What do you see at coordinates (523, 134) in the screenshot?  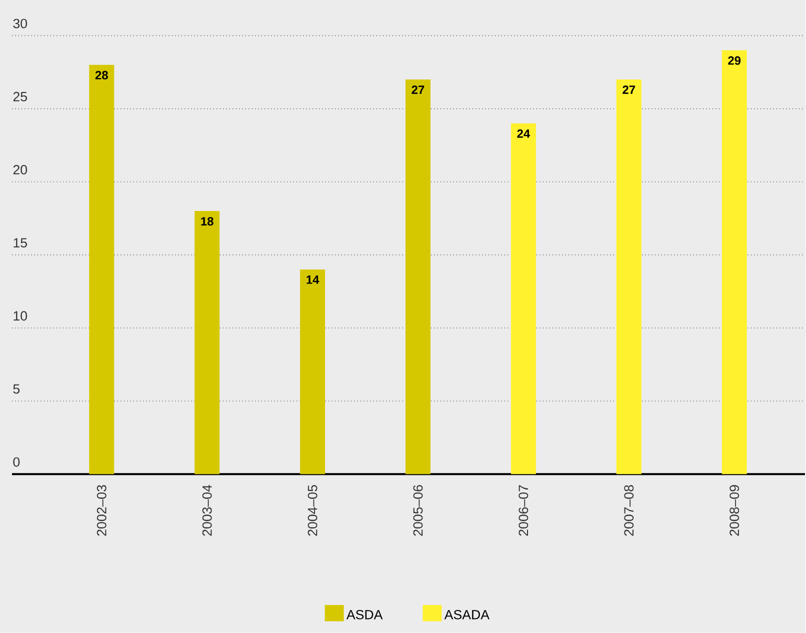 I see `data-label: 24` at bounding box center [523, 134].